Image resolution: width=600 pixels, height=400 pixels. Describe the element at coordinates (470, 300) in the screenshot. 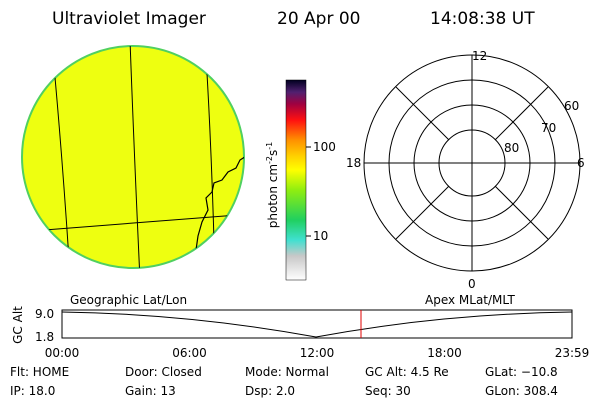

I see `panel-label: Apex MLat/MLT` at that location.